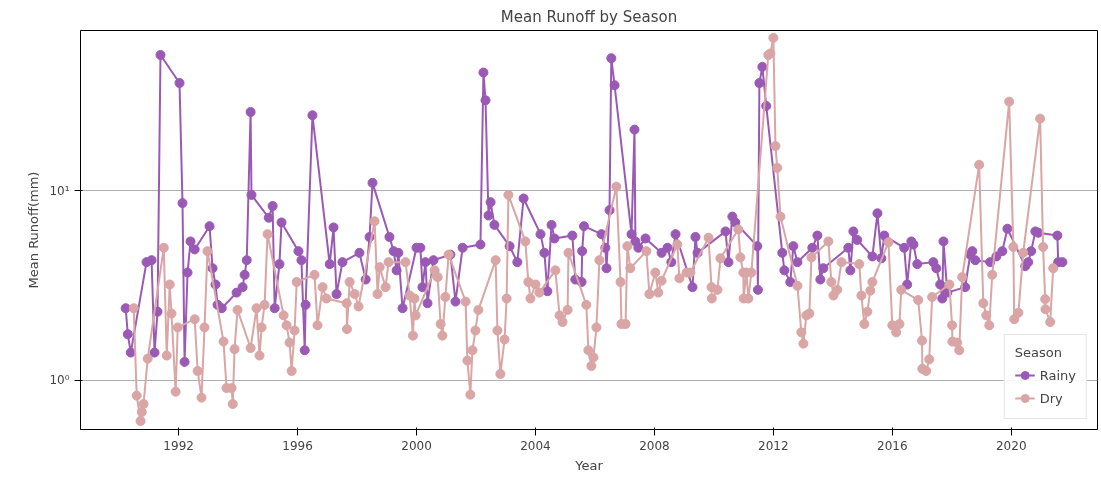  Describe the element at coordinates (535, 445) in the screenshot. I see `x-tick-label: 2004` at that location.